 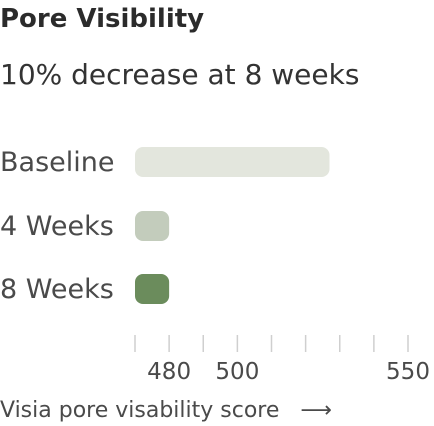 What do you see at coordinates (180, 74) in the screenshot?
I see `chart-subtitle: 10% decrease at 8 weeks` at bounding box center [180, 74].